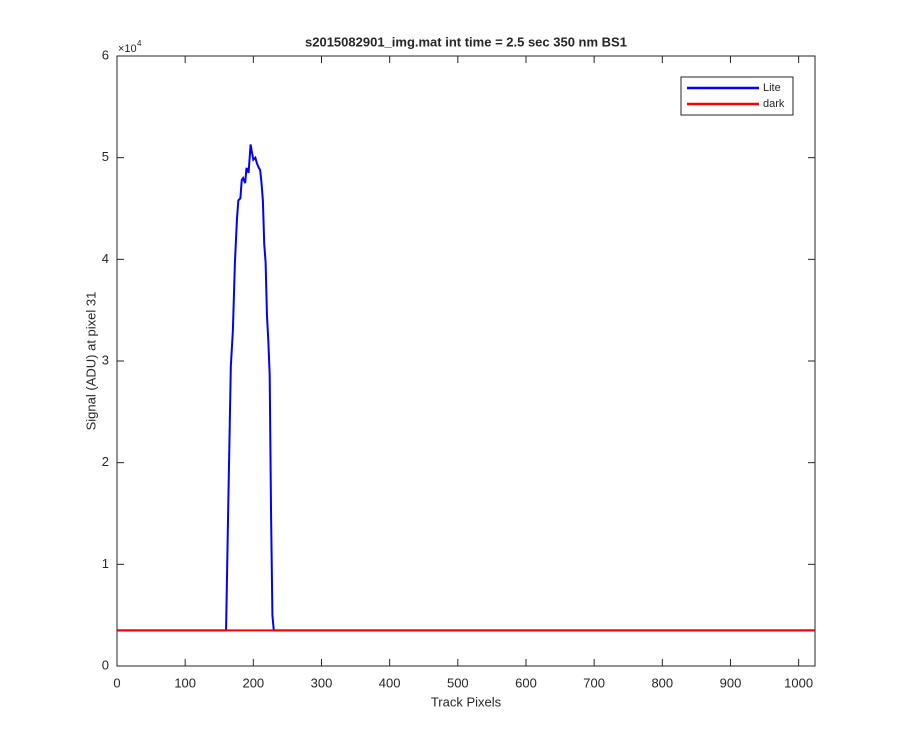 This screenshot has width=900, height=750. What do you see at coordinates (105, 54) in the screenshot?
I see `y-tick-label: 6` at bounding box center [105, 54].